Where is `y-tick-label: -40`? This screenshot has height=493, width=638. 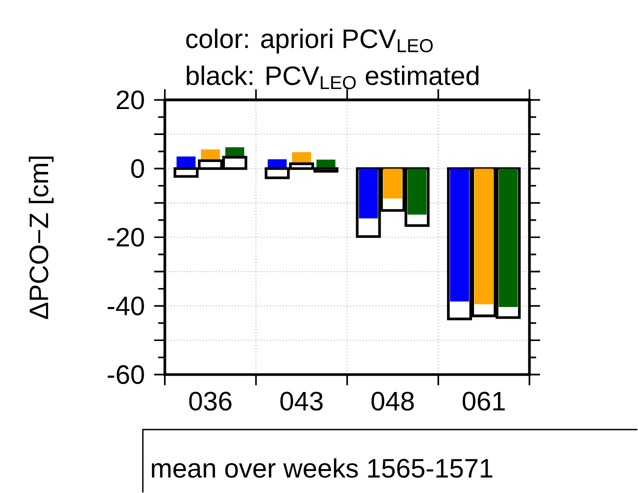 y-tick-label: -40 is located at coordinates (126, 306).